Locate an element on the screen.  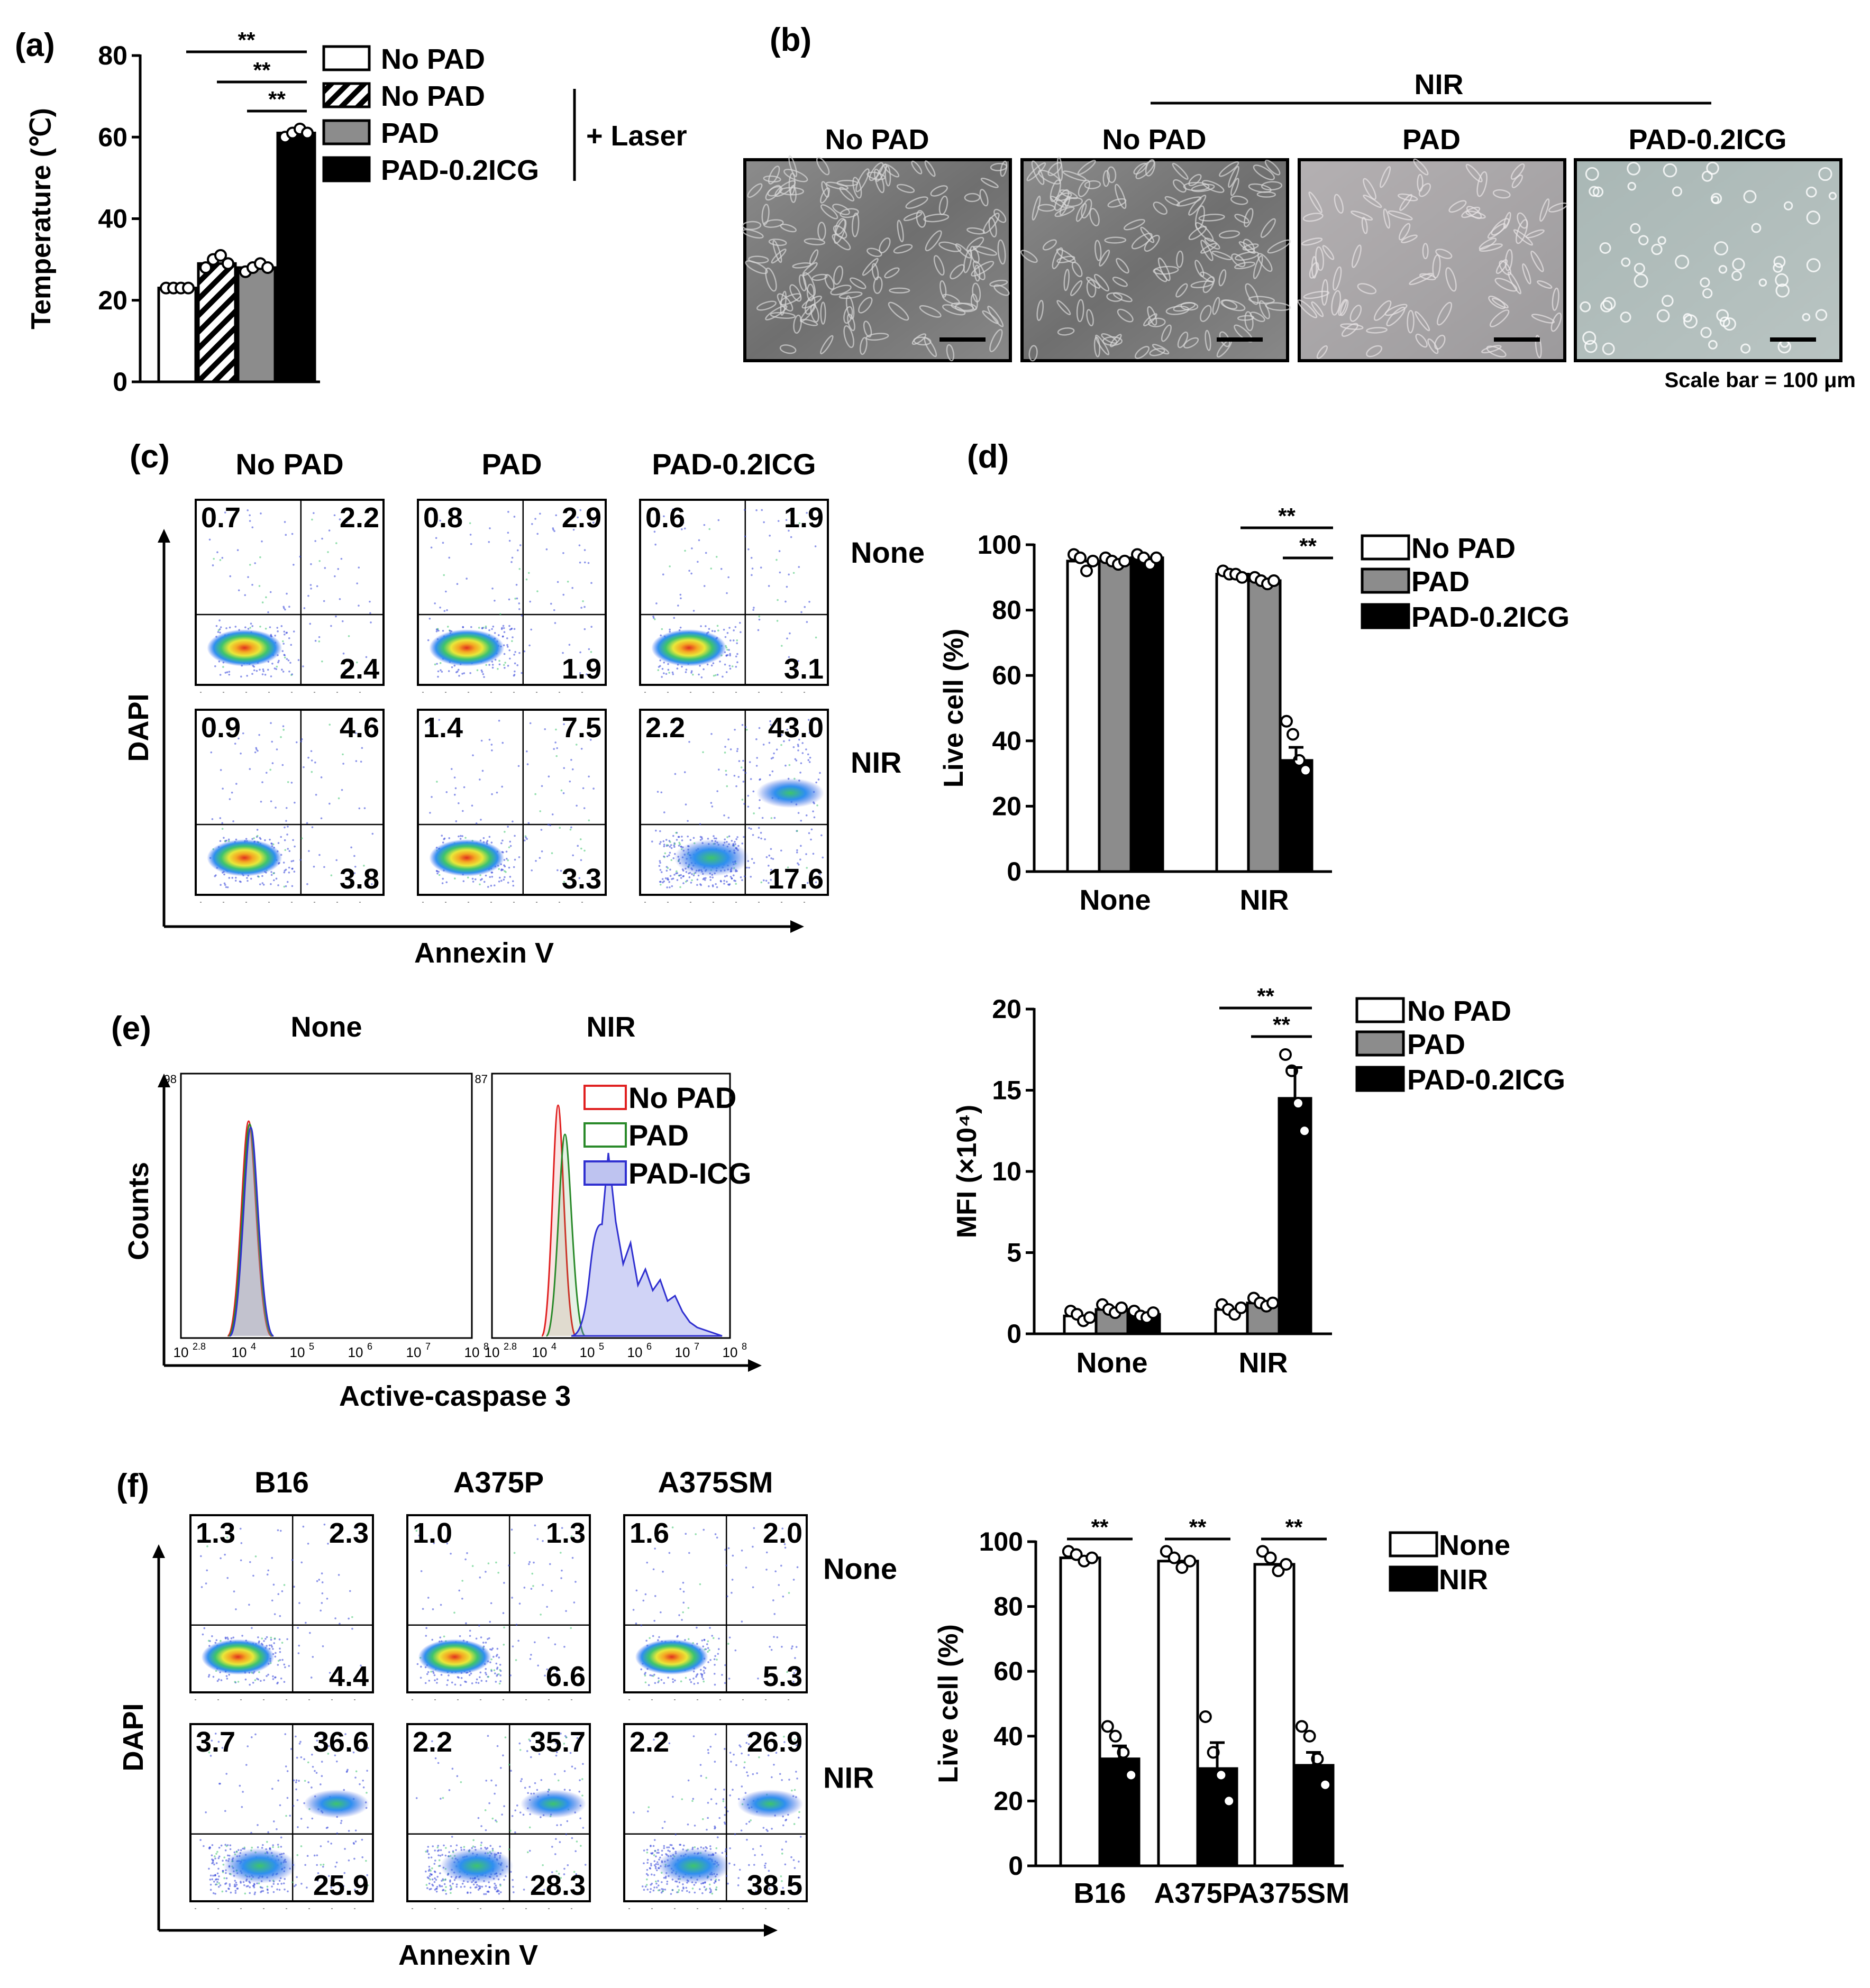
flow-c-quadrant-value: 0.9 is located at coordinates (221, 728).